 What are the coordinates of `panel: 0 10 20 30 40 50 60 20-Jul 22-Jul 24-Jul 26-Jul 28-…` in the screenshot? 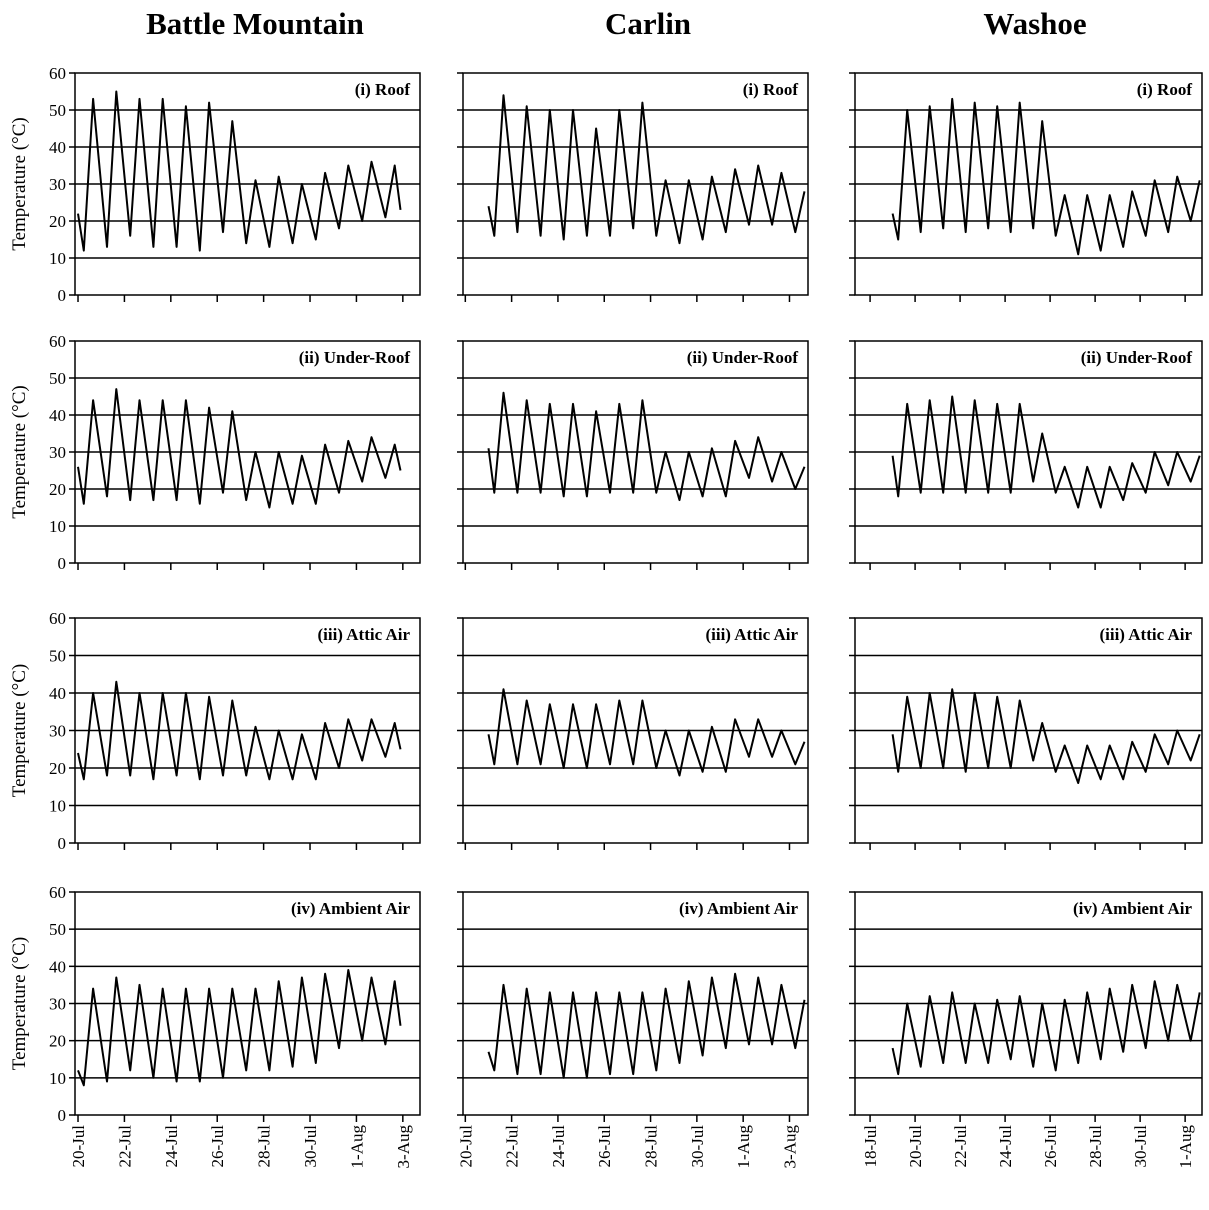 It's located at (215, 1026).